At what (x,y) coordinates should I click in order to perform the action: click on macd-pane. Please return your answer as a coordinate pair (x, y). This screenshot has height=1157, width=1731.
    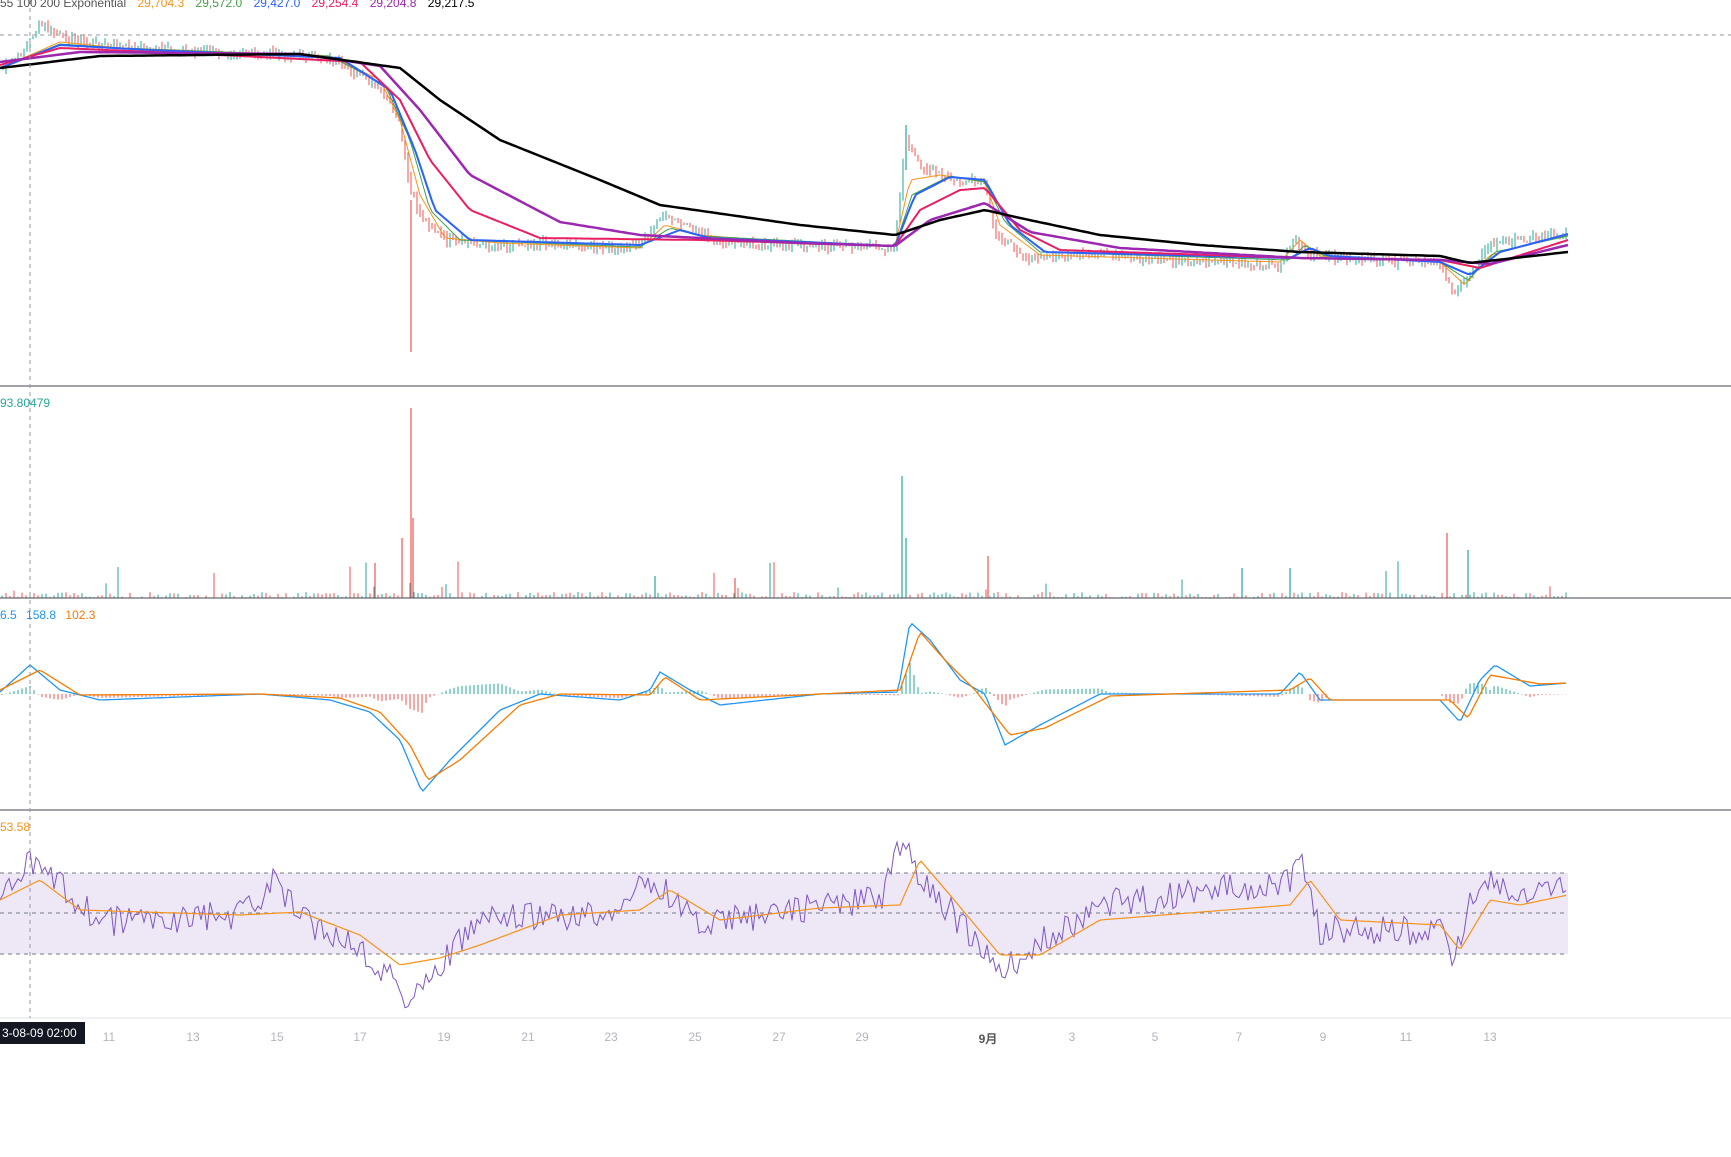
    Looking at the image, I should click on (783, 707).